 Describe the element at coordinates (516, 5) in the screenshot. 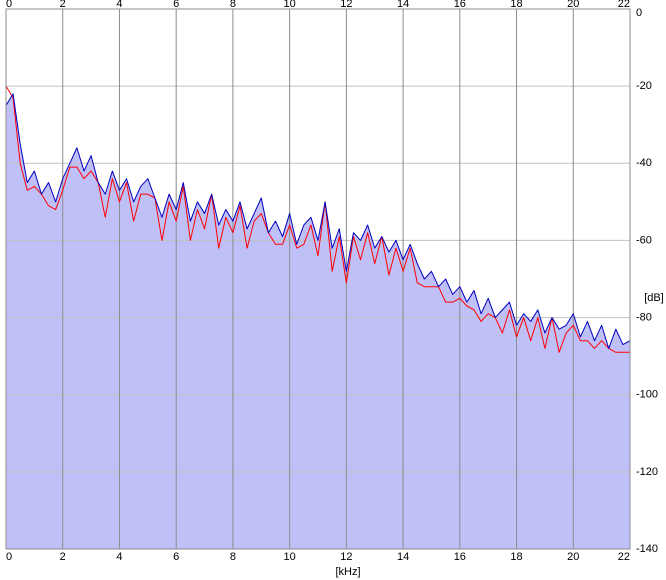

I see `x-tick-label-top: 18` at that location.